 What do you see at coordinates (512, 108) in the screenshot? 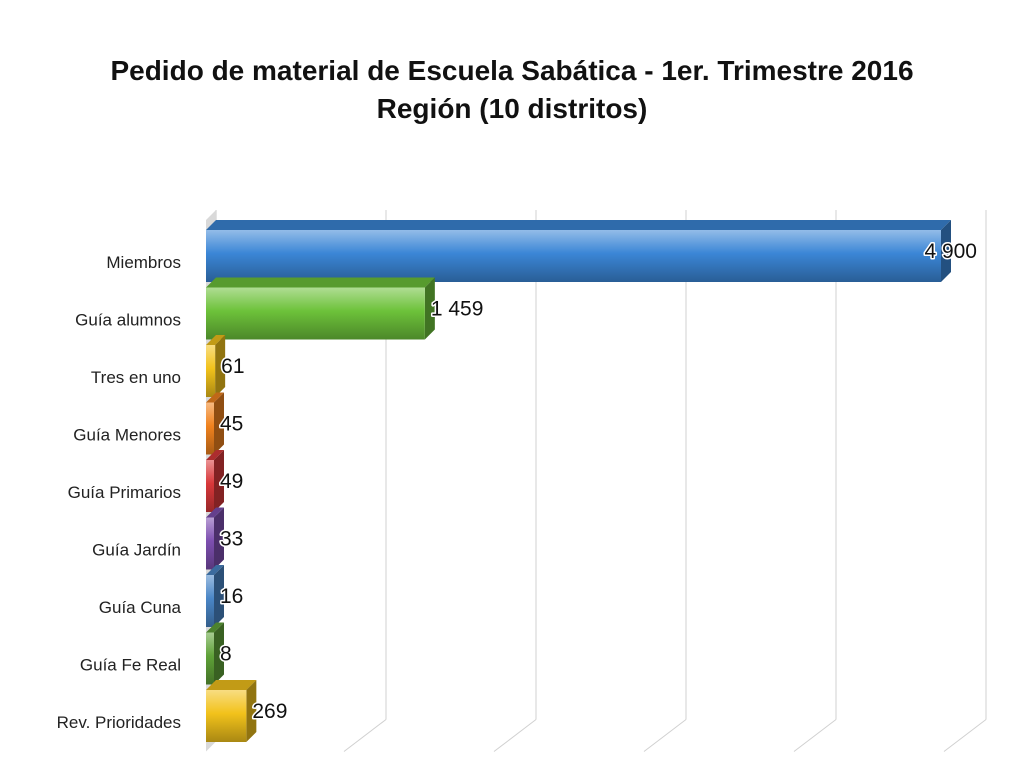
I see `chart-subtitle-line: Región (10 distritos)` at bounding box center [512, 108].